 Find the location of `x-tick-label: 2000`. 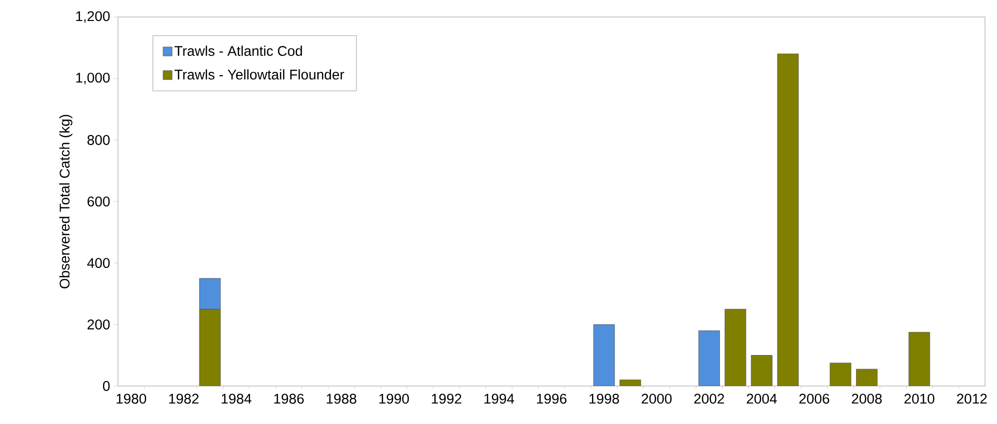

x-tick-label: 2000 is located at coordinates (657, 399).